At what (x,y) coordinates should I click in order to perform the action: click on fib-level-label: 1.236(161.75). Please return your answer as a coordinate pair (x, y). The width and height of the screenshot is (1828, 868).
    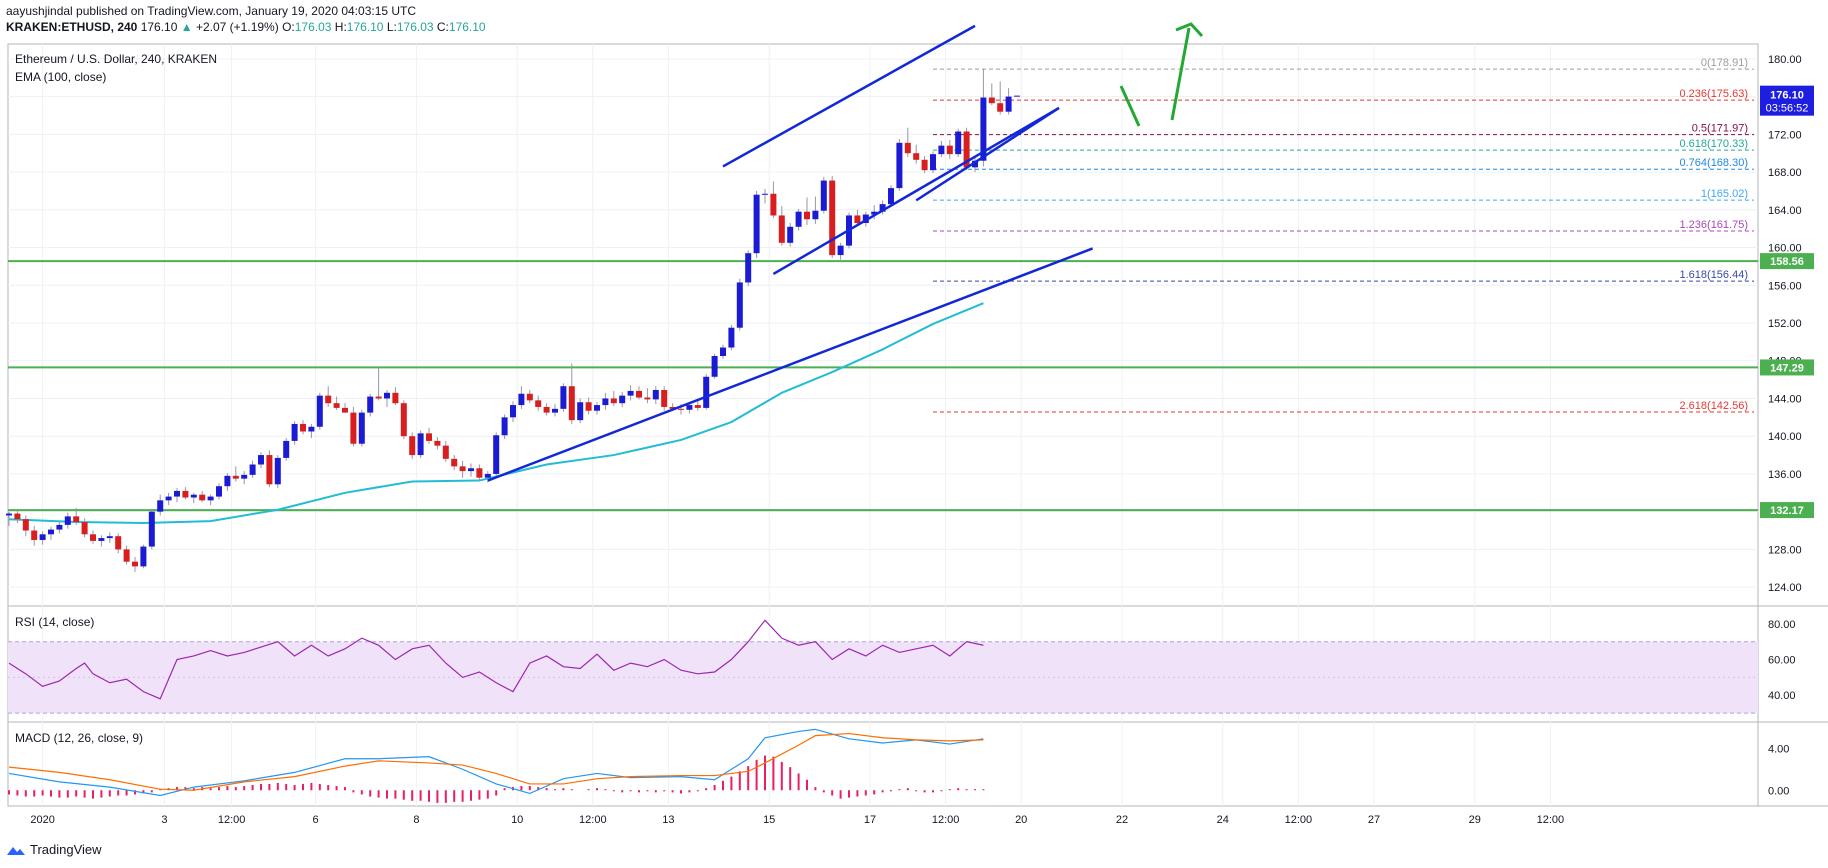
    Looking at the image, I should click on (1714, 225).